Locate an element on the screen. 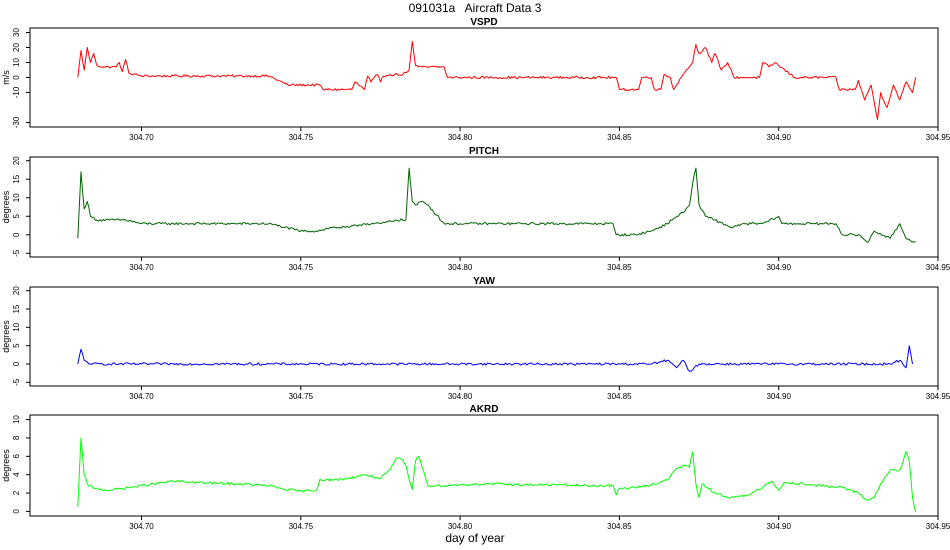 Image resolution: width=950 pixels, height=550 pixels. y-tick-label: 2 is located at coordinates (16, 492).